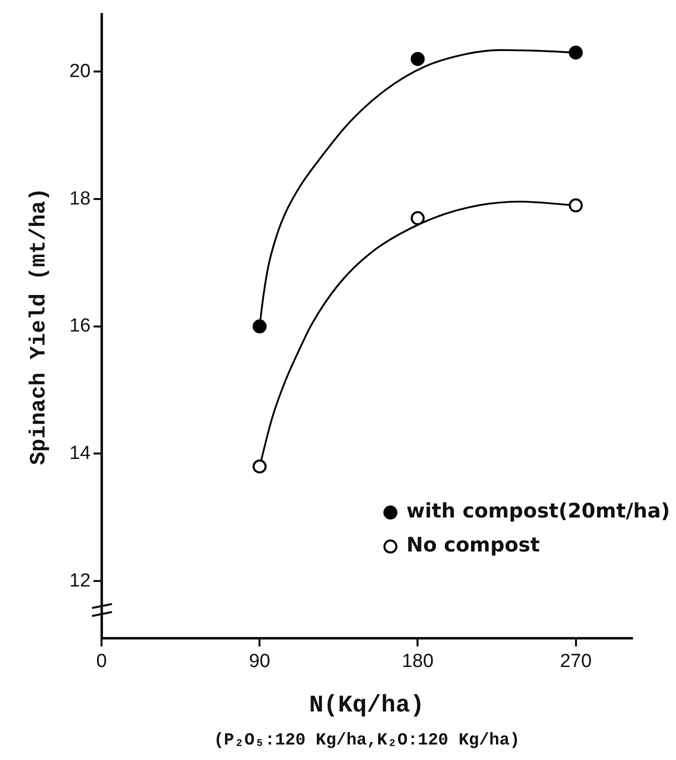 The image size is (676, 760). I want to click on y-tick-label: 16, so click(80, 326).